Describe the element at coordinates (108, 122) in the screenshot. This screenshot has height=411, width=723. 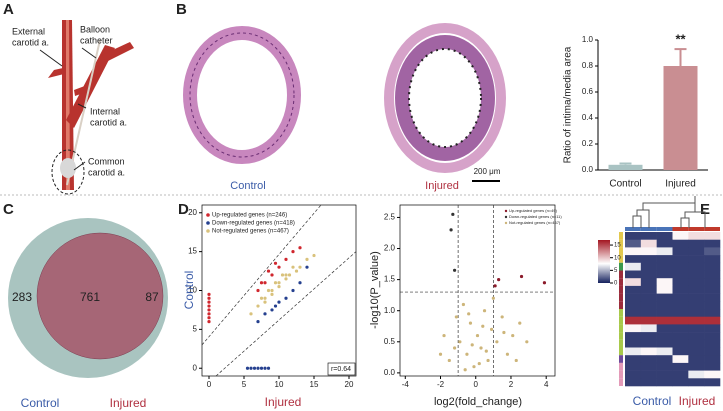
I see `diagram-label: carotid a.` at that location.